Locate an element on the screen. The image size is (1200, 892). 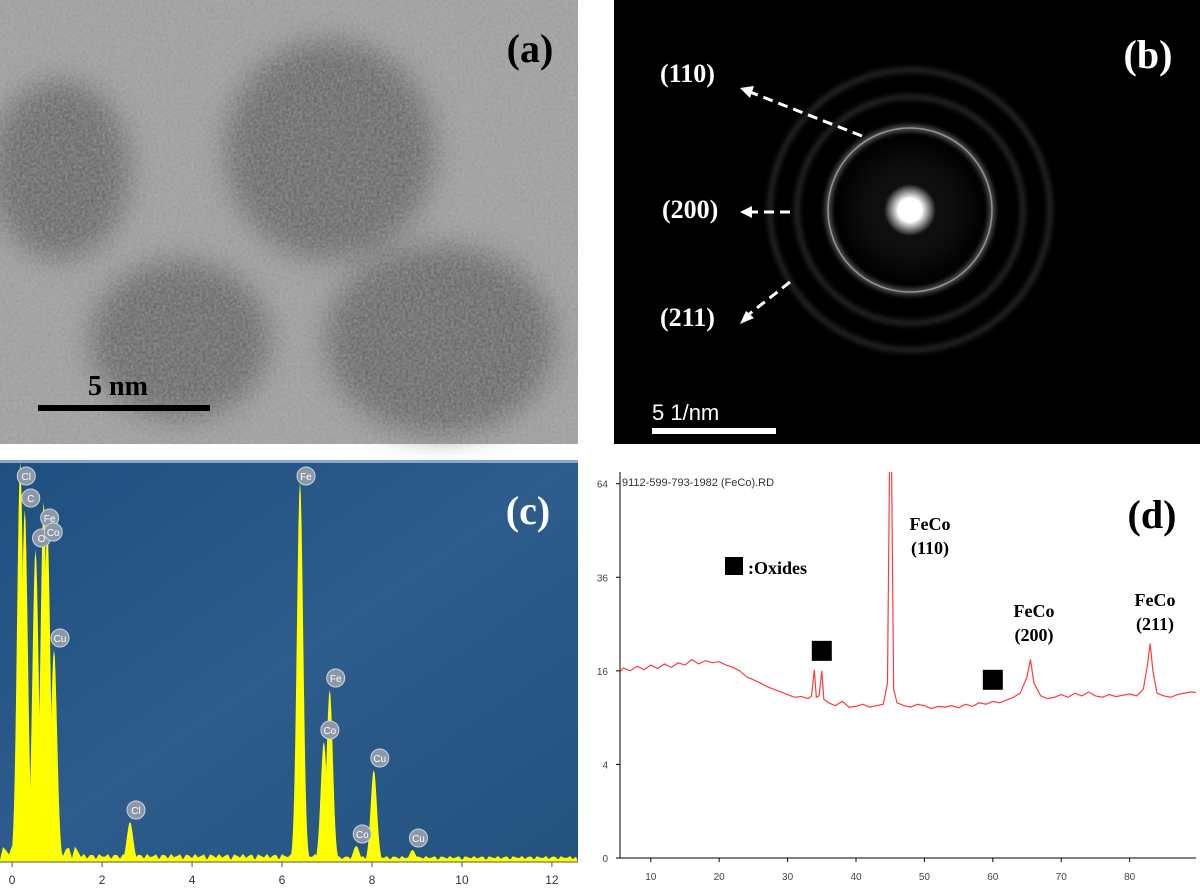
y-tick-label: 16 is located at coordinates (603, 672).